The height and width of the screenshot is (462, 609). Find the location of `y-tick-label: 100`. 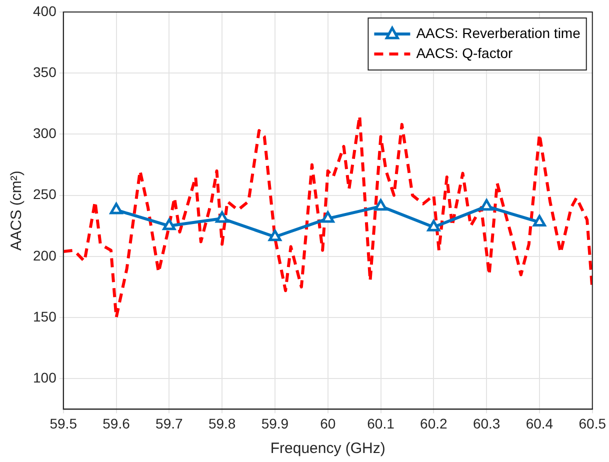

y-tick-label: 100 is located at coordinates (45, 378).